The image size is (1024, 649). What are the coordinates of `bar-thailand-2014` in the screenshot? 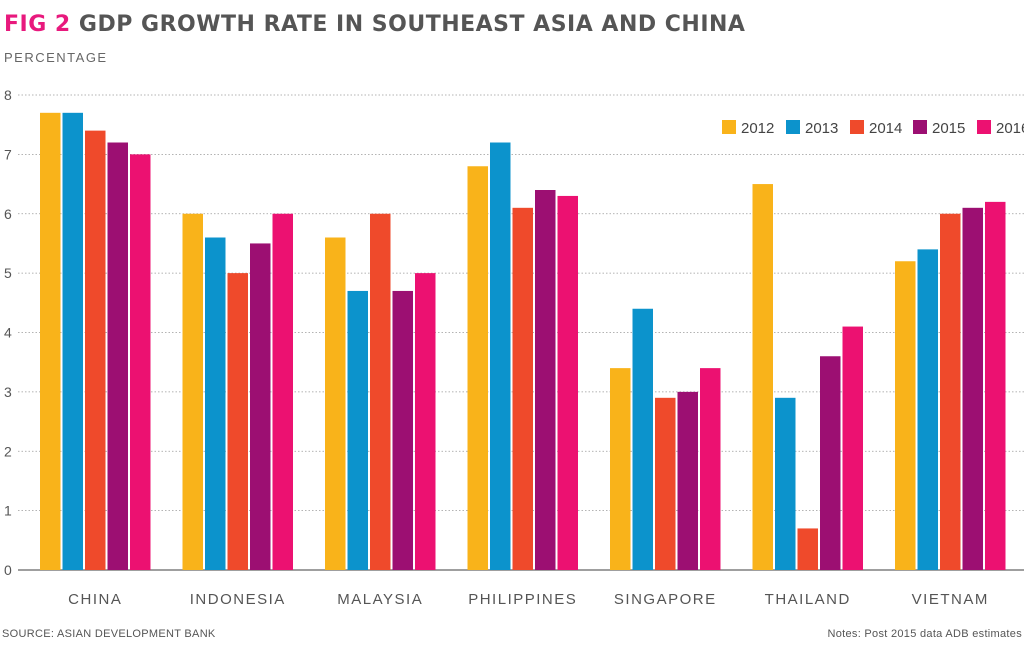 It's located at (807, 549).